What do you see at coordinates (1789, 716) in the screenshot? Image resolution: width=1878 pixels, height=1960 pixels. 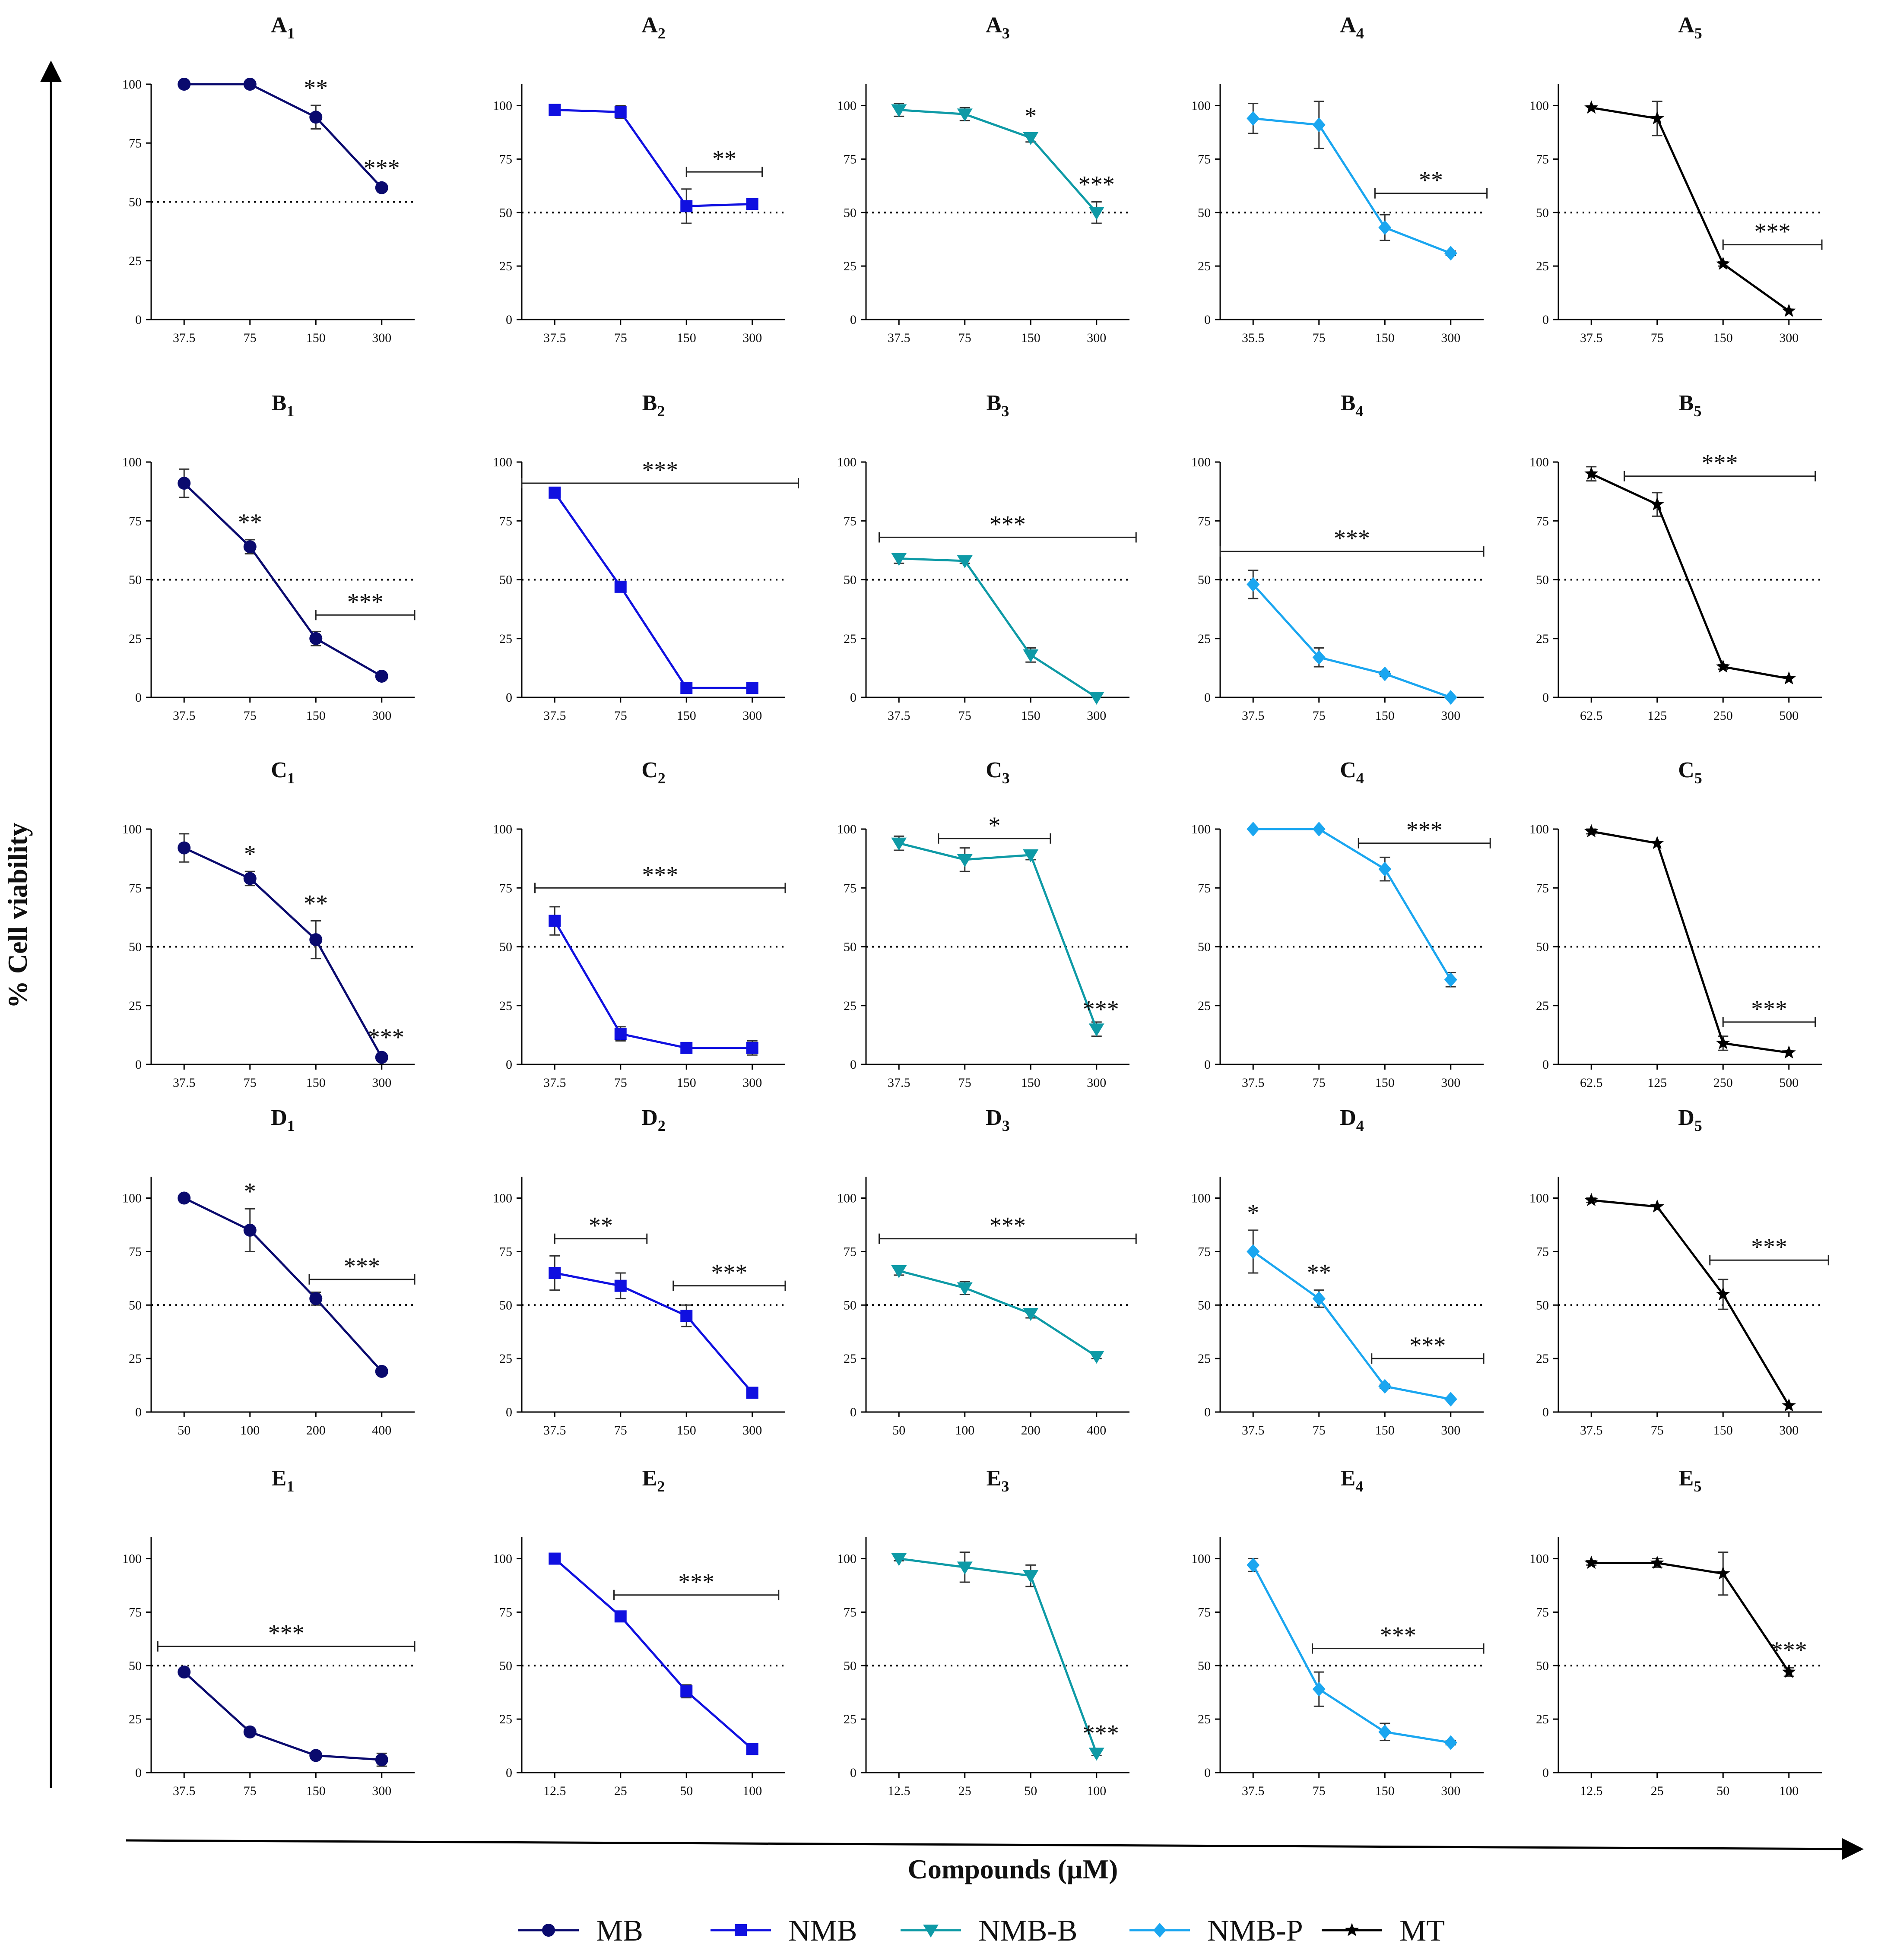 I see `x-tick-label: 500` at bounding box center [1789, 716].